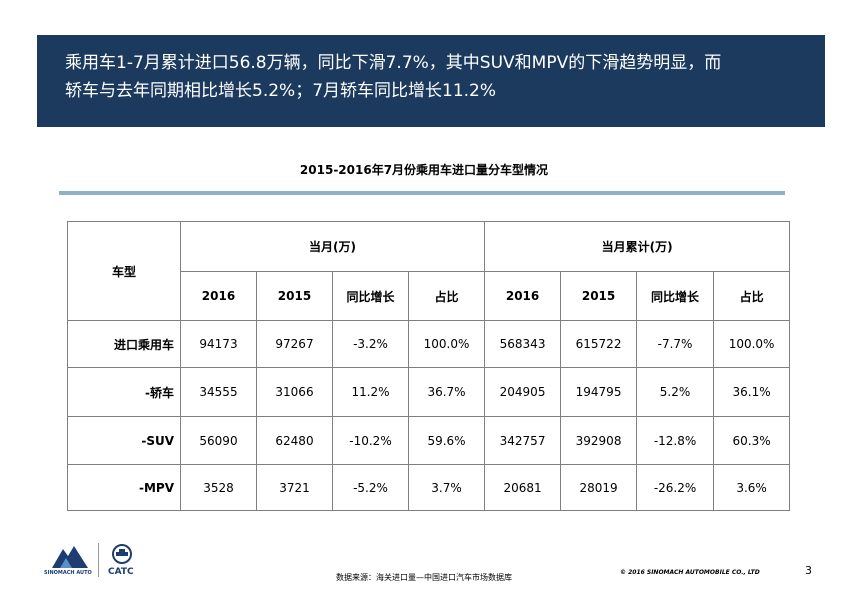 The width and height of the screenshot is (848, 593). Describe the element at coordinates (523, 392) in the screenshot. I see `table-cell: 204905` at that location.